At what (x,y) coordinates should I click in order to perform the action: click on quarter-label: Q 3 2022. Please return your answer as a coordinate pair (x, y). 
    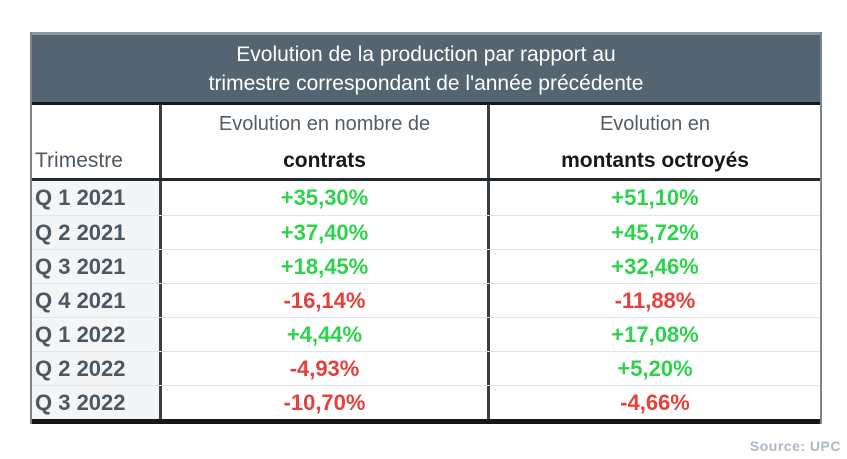
    Looking at the image, I should click on (95, 402).